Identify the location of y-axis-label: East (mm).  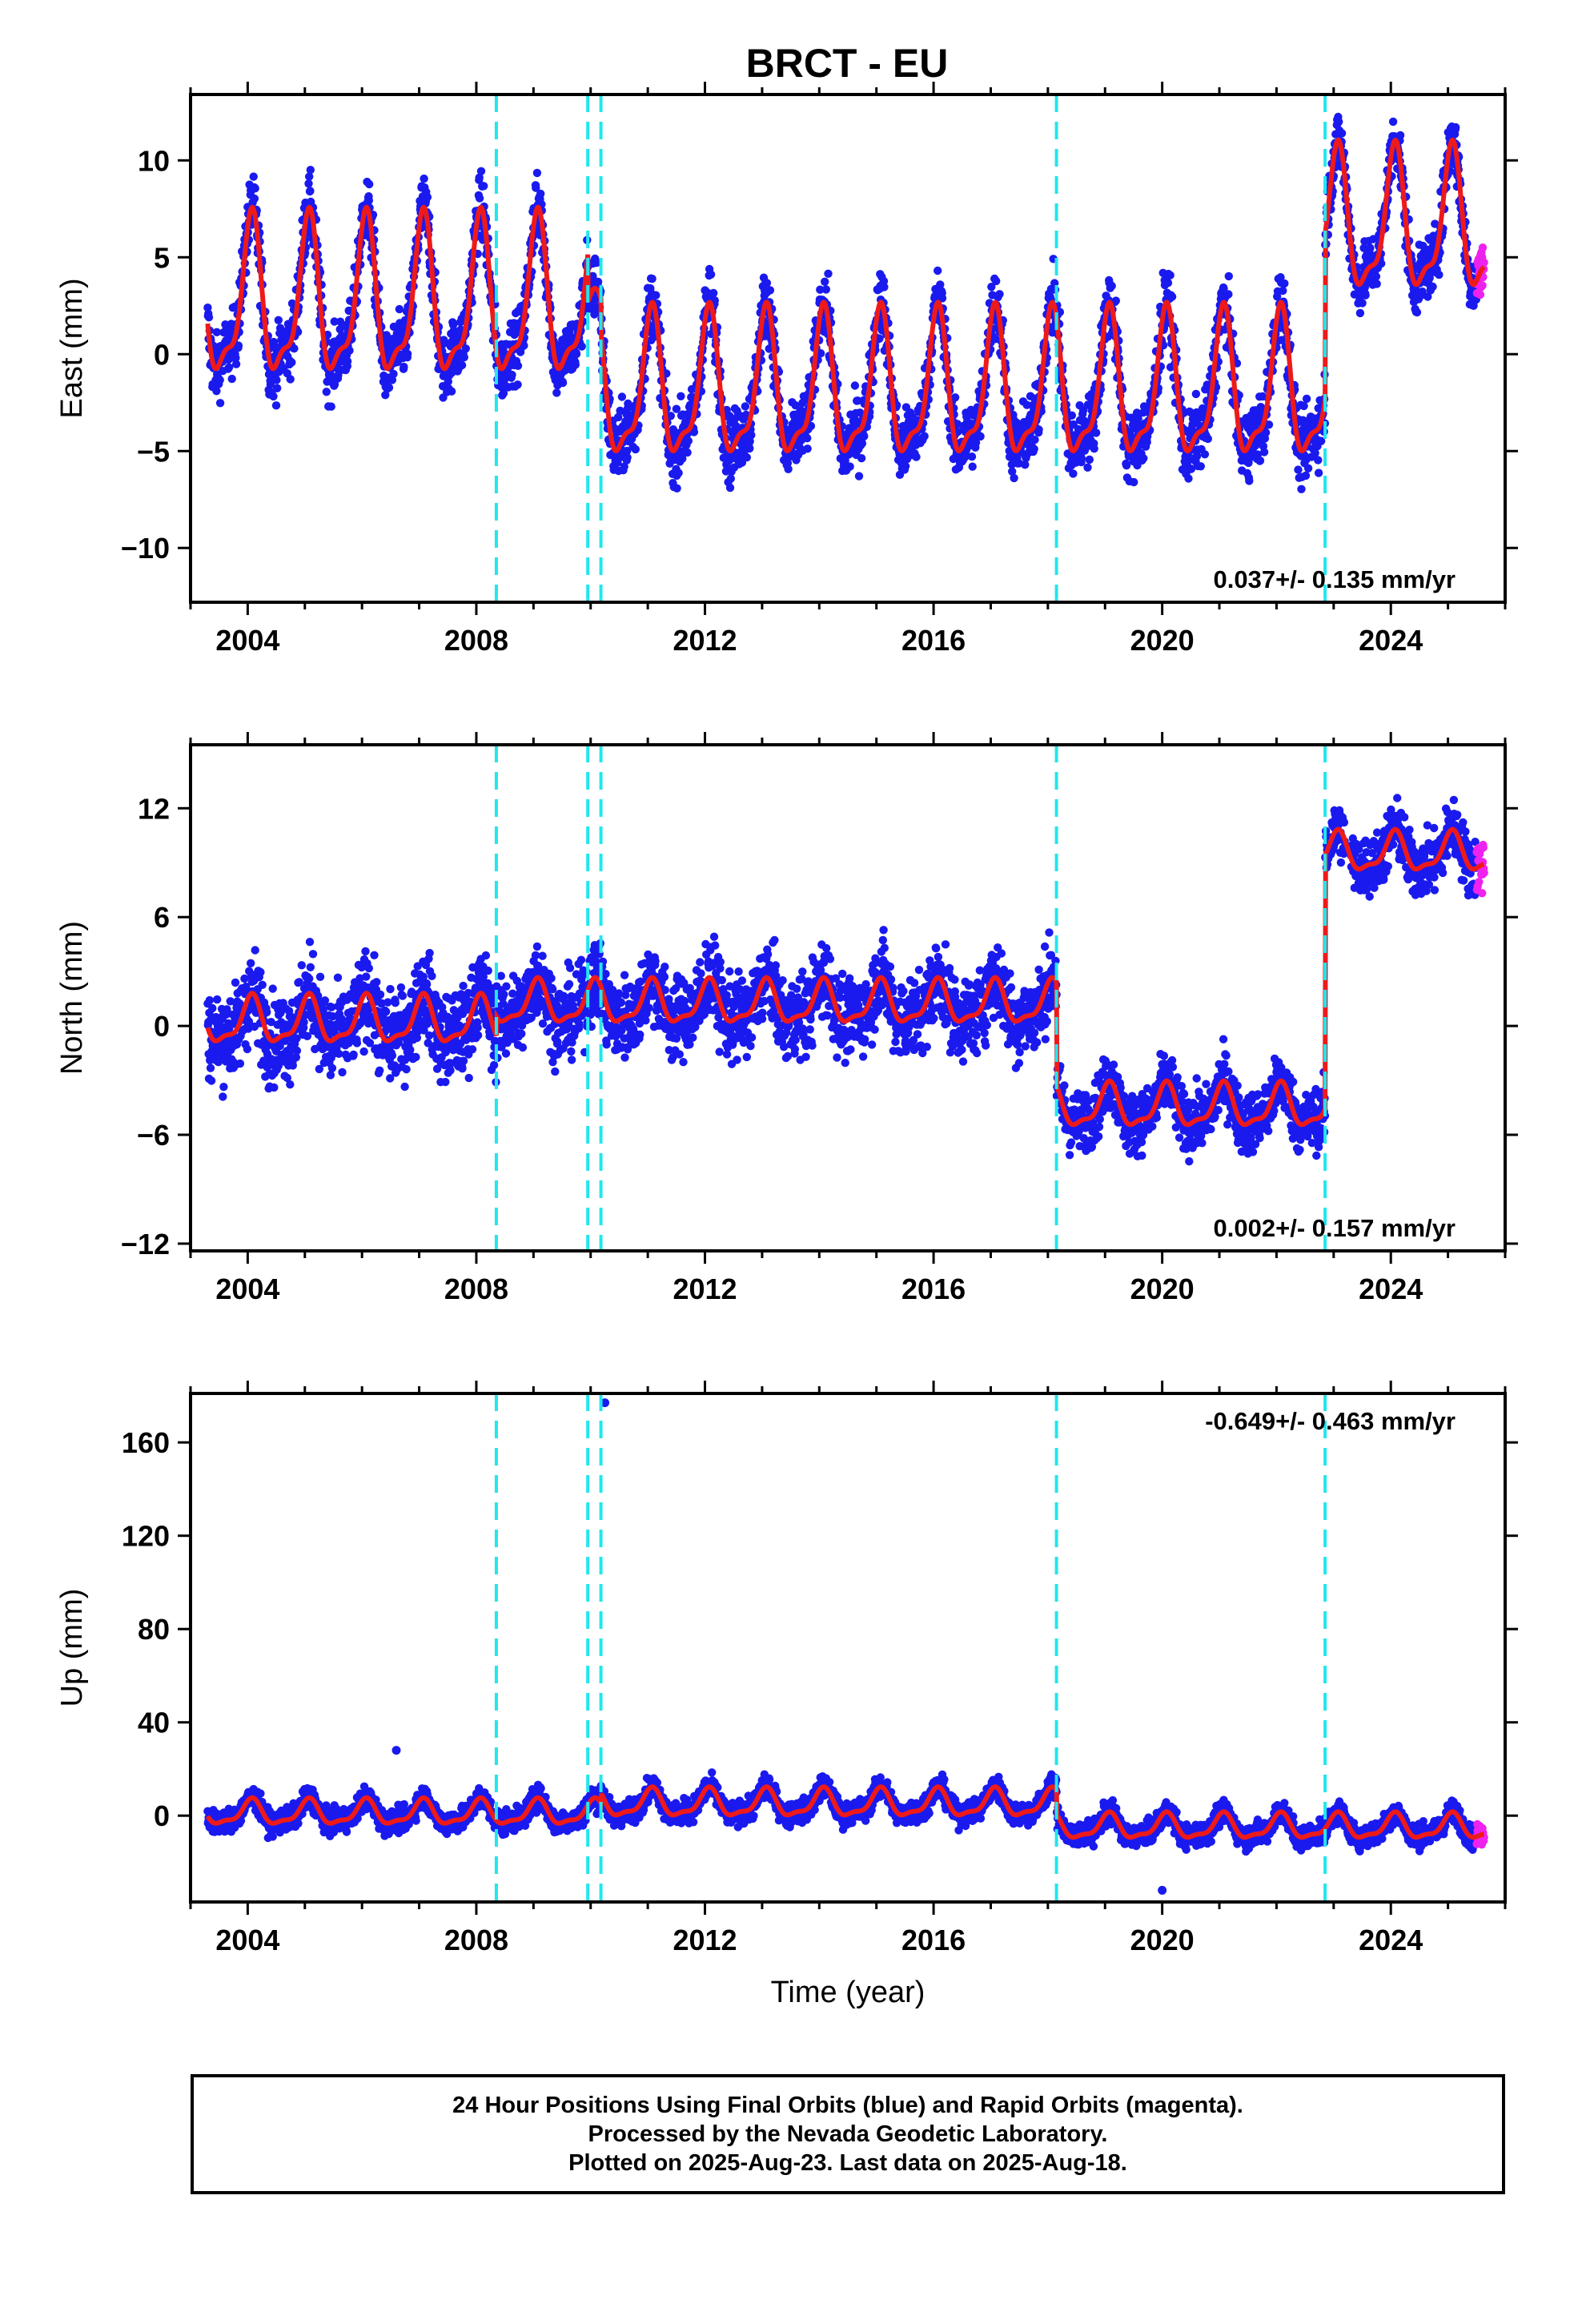
(72, 348).